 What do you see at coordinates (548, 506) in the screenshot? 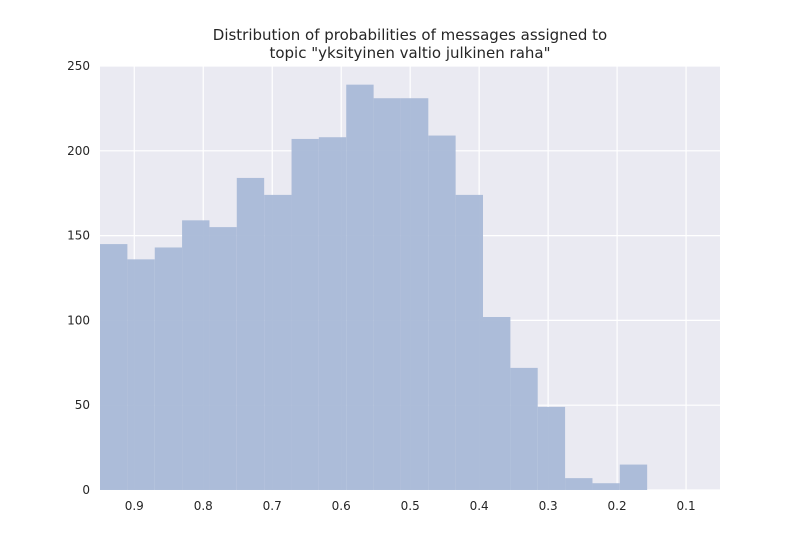
I see `x-tick-label: 0.3` at bounding box center [548, 506].